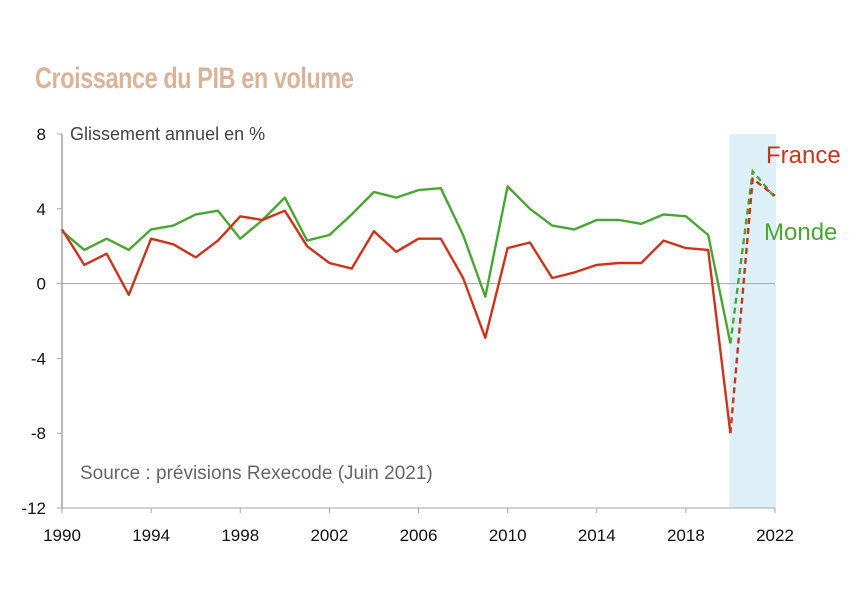  What do you see at coordinates (41, 134) in the screenshot?
I see `y-tick-label: 8` at bounding box center [41, 134].